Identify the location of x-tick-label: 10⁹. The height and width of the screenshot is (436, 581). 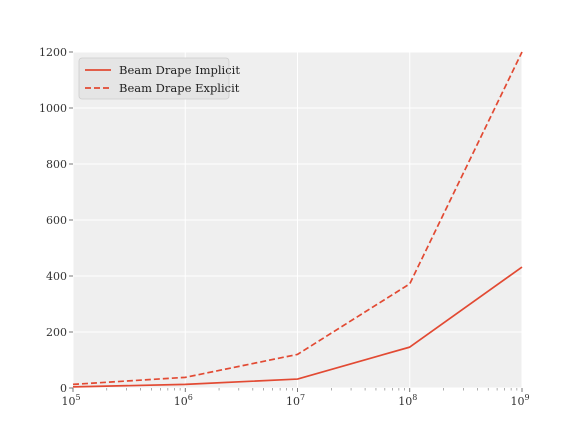
(519, 400).